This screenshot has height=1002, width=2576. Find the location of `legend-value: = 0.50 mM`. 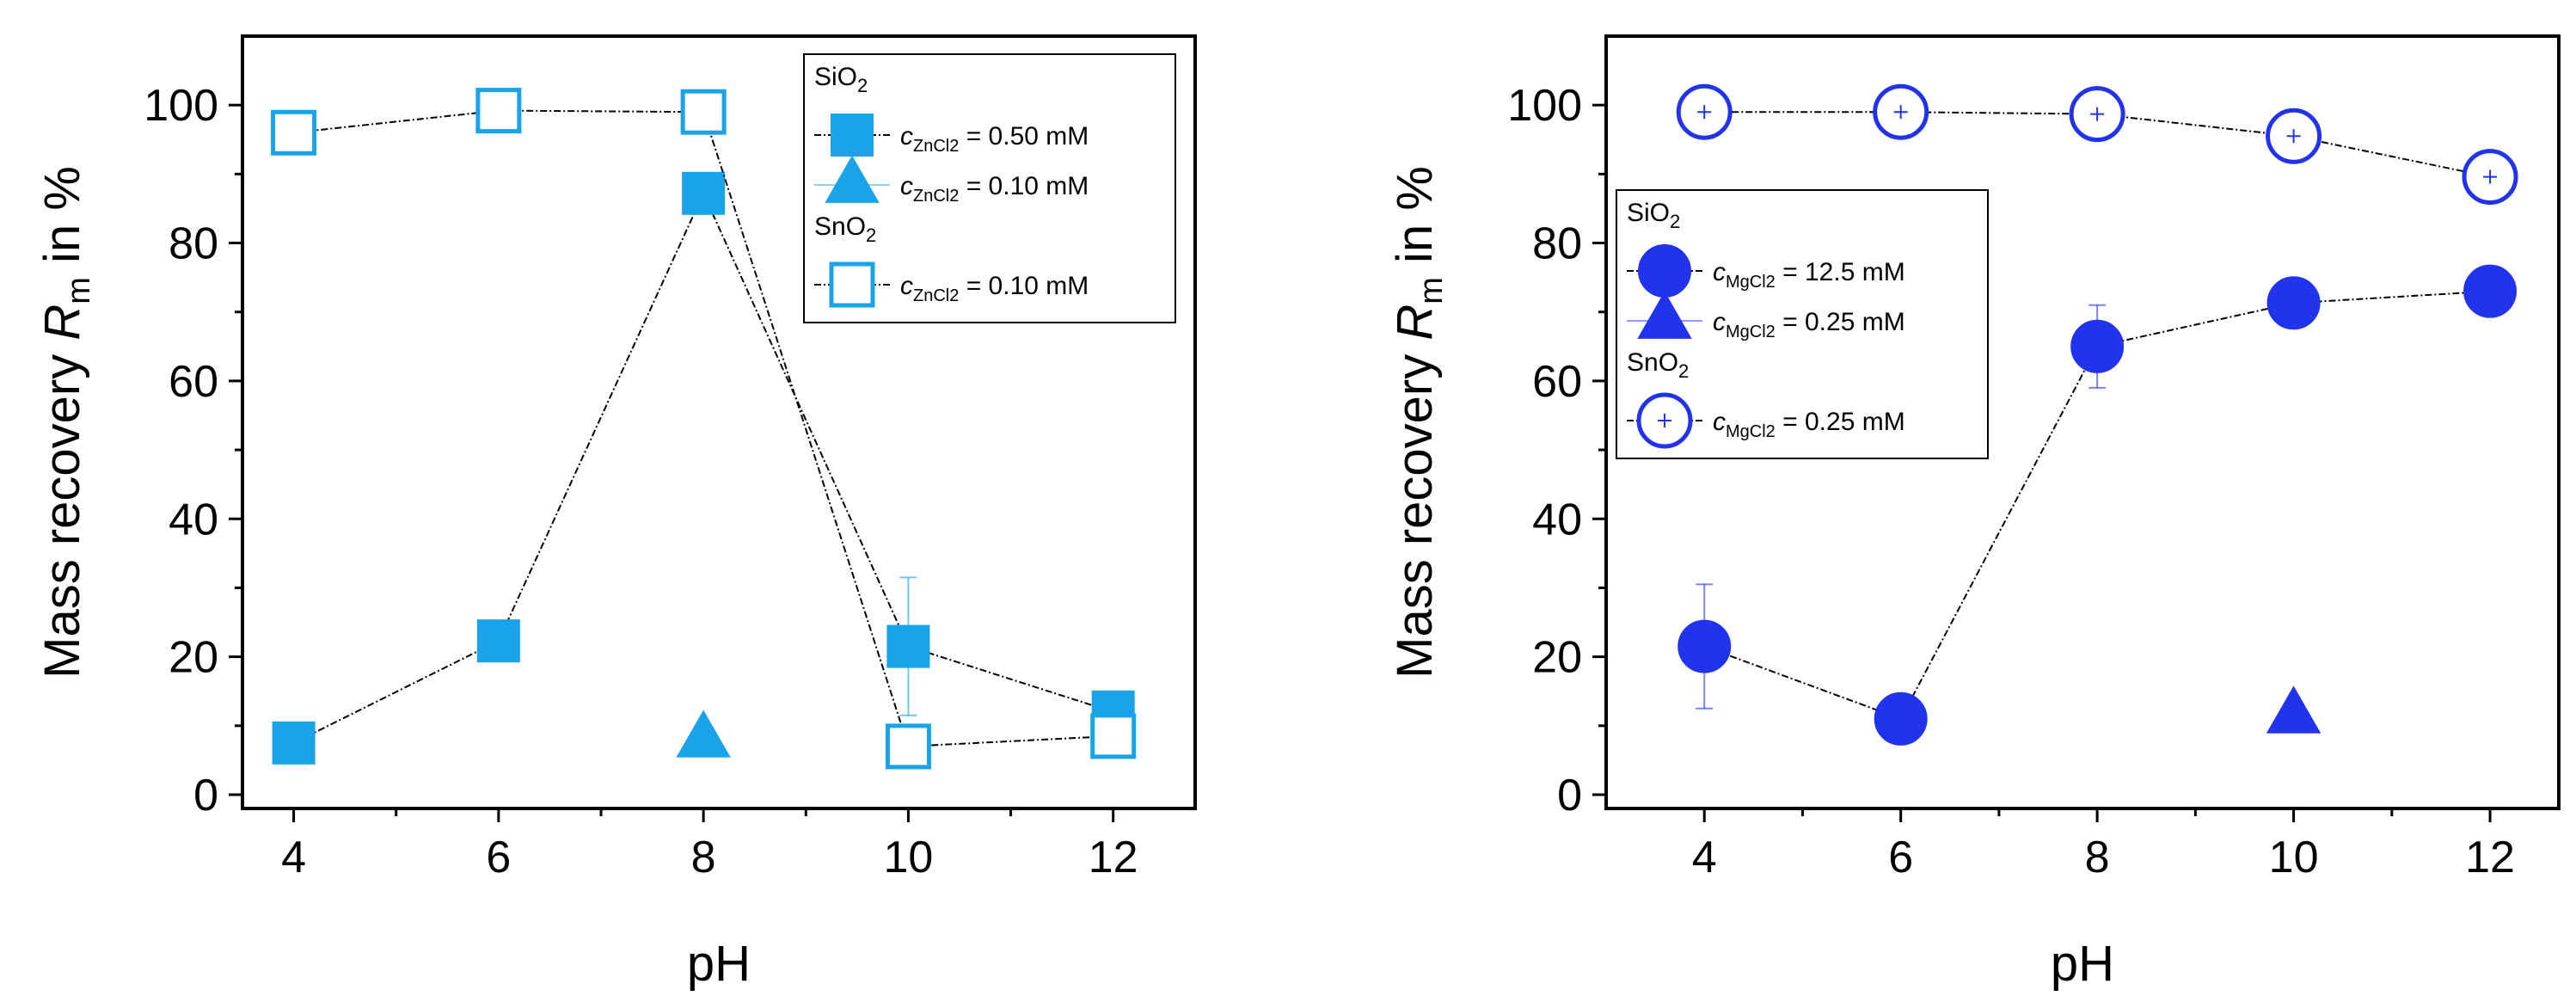

legend-value: = 0.50 mM is located at coordinates (1024, 136).